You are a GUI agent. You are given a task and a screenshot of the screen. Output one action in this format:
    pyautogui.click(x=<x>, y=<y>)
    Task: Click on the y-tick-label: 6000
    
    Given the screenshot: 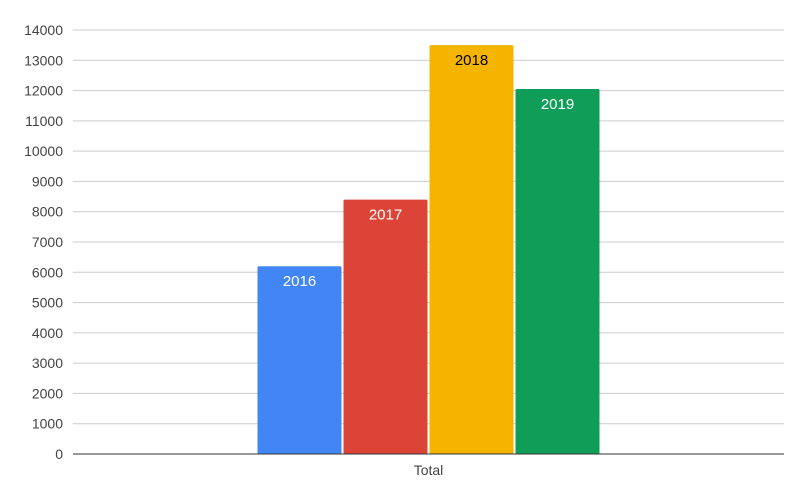 What is the action you would take?
    pyautogui.click(x=47, y=272)
    